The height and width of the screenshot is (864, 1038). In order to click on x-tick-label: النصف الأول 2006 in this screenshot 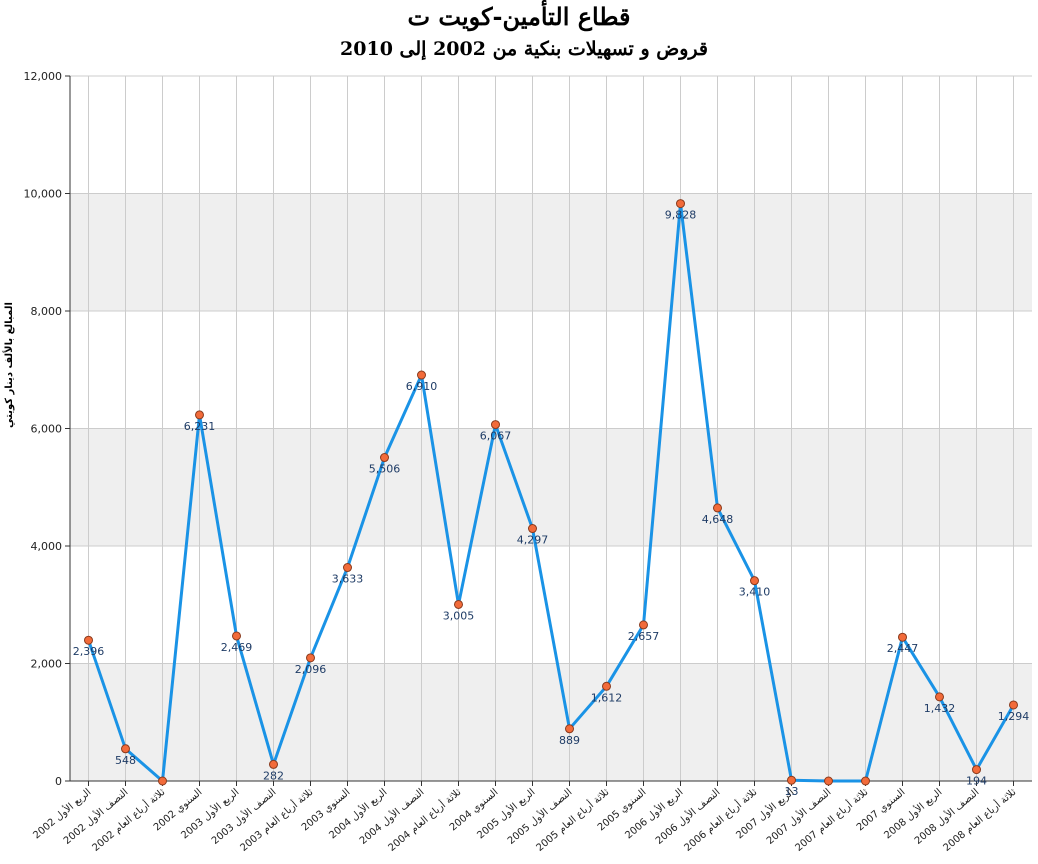, I will do `click(688, 816)`.